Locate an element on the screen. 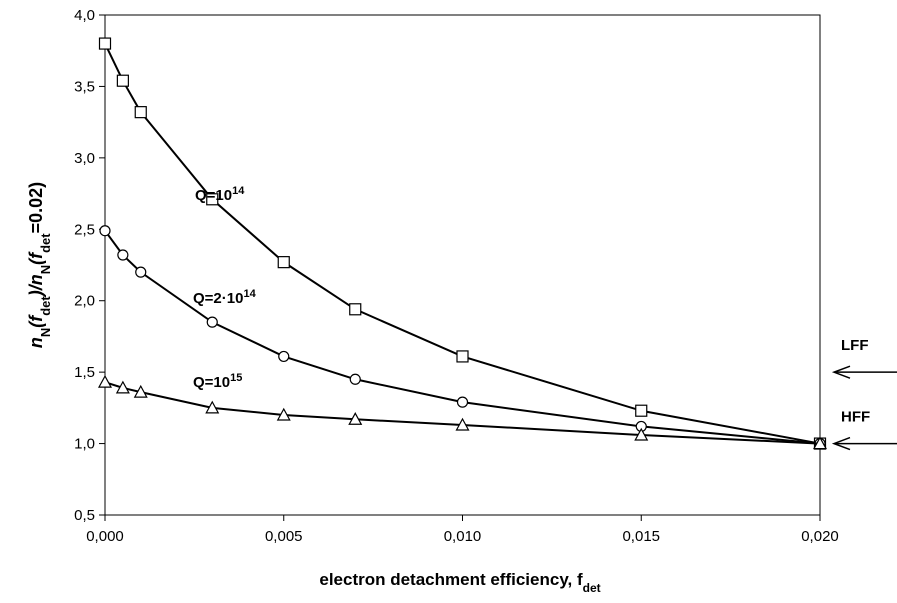 This screenshot has width=897, height=603. series-label: Q=1014 is located at coordinates (220, 194).